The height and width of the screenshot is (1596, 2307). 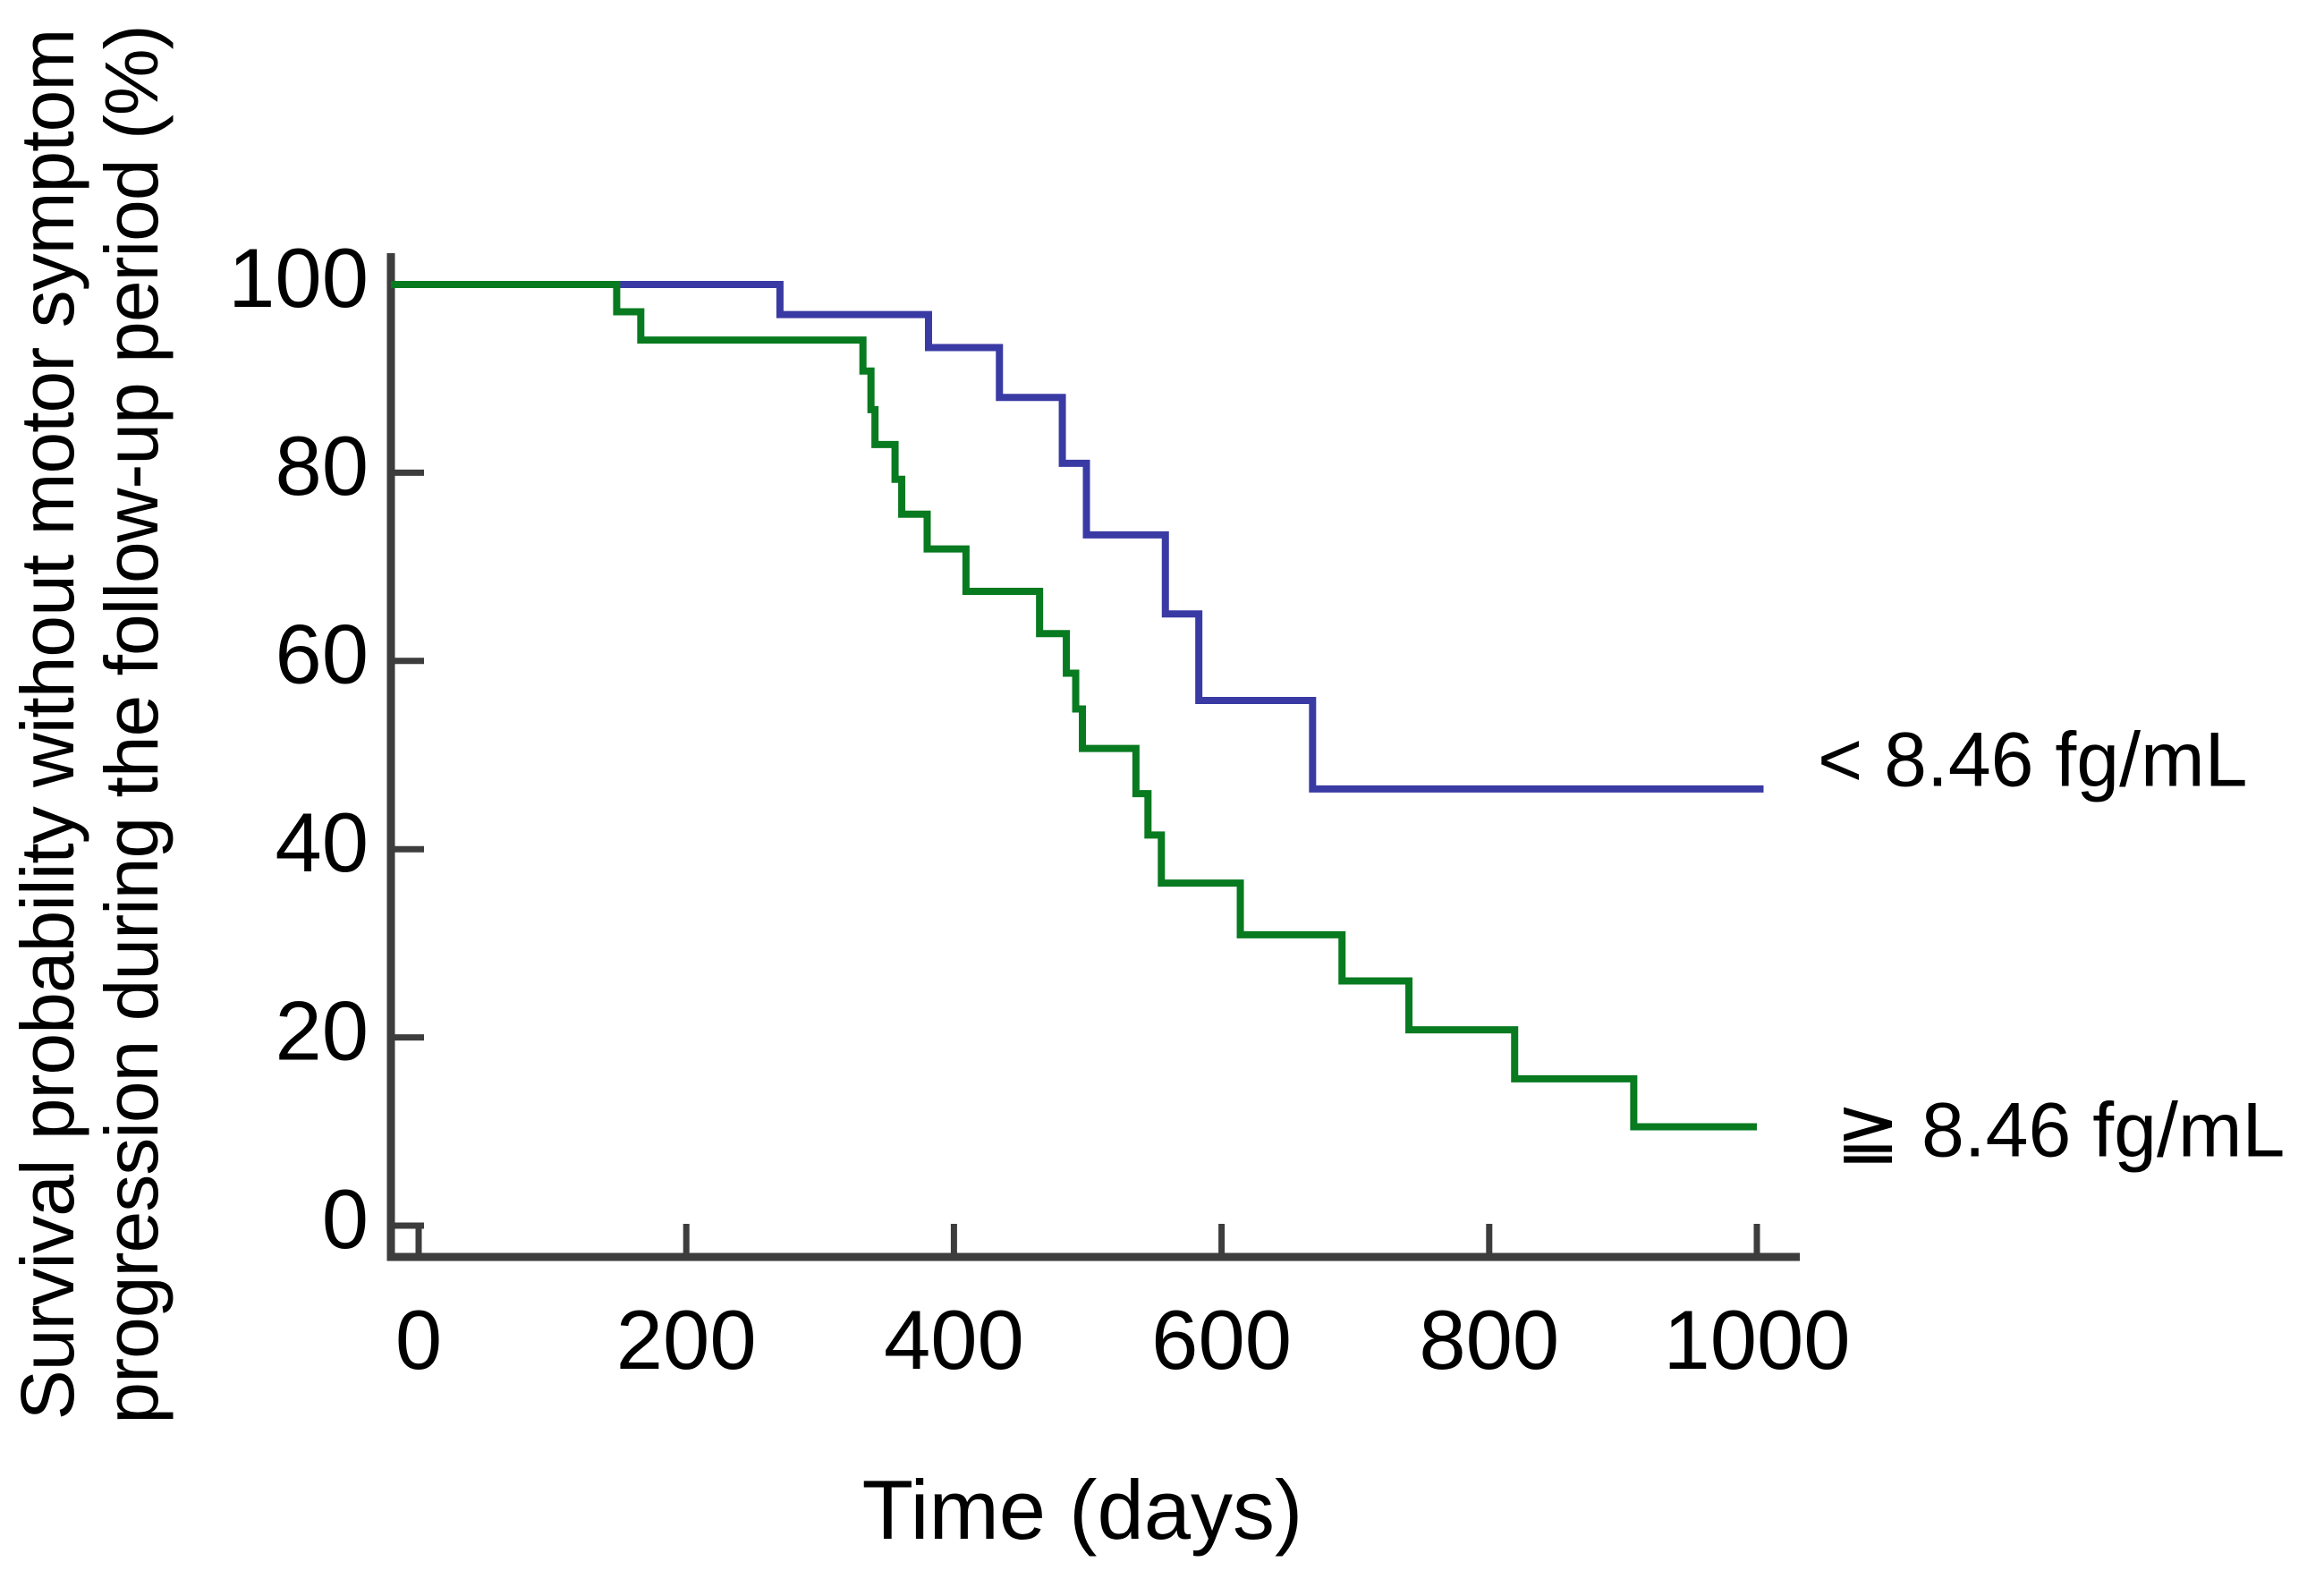 What do you see at coordinates (322, 1030) in the screenshot?
I see `y-tick-label-20: 20` at bounding box center [322, 1030].